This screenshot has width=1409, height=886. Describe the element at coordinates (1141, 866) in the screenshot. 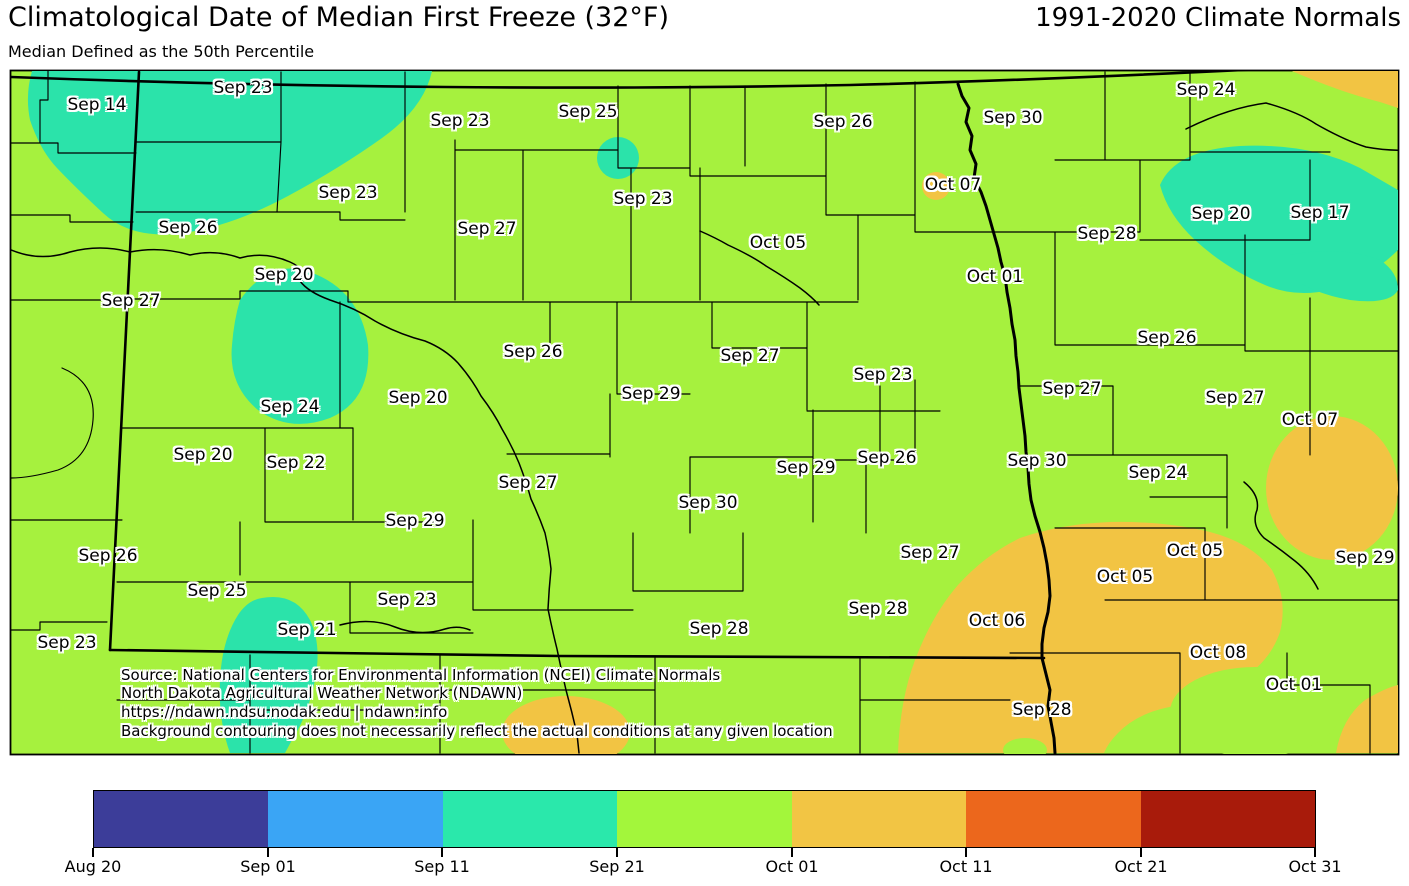

I see `colorbar-tick-label: Oct 21` at that location.